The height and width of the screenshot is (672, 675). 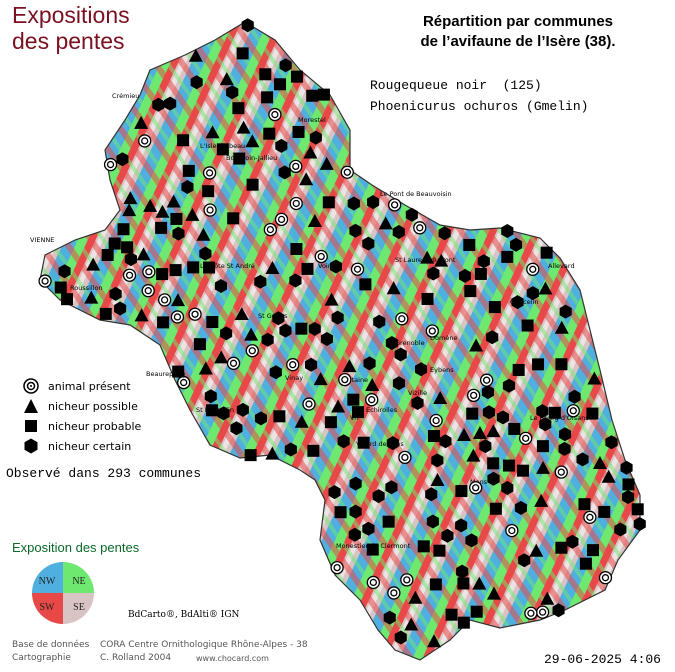 What do you see at coordinates (524, 302) in the screenshot?
I see `place-label: Goncelin` at bounding box center [524, 302].